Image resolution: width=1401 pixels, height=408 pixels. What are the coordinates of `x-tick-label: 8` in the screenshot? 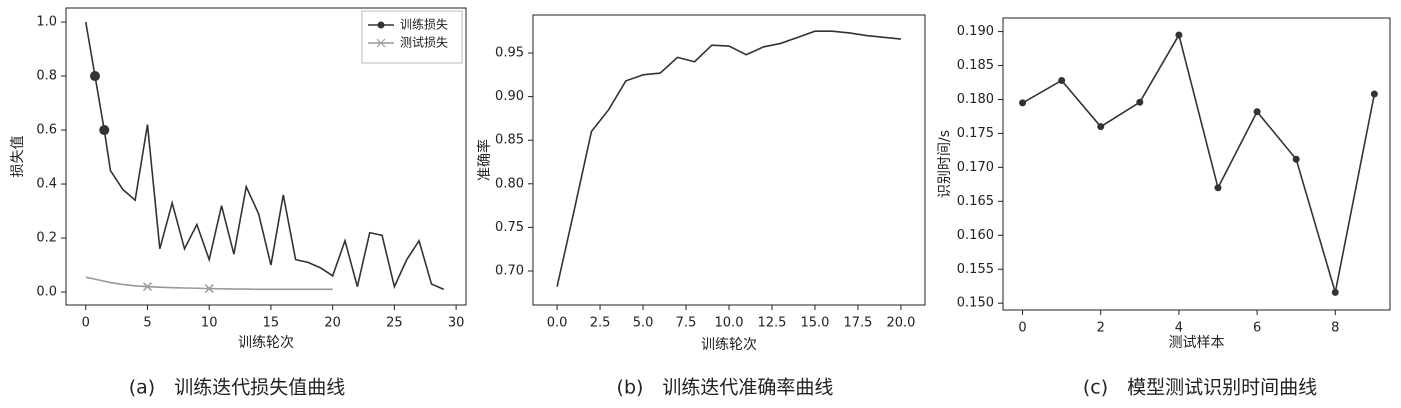 It's located at (1335, 328).